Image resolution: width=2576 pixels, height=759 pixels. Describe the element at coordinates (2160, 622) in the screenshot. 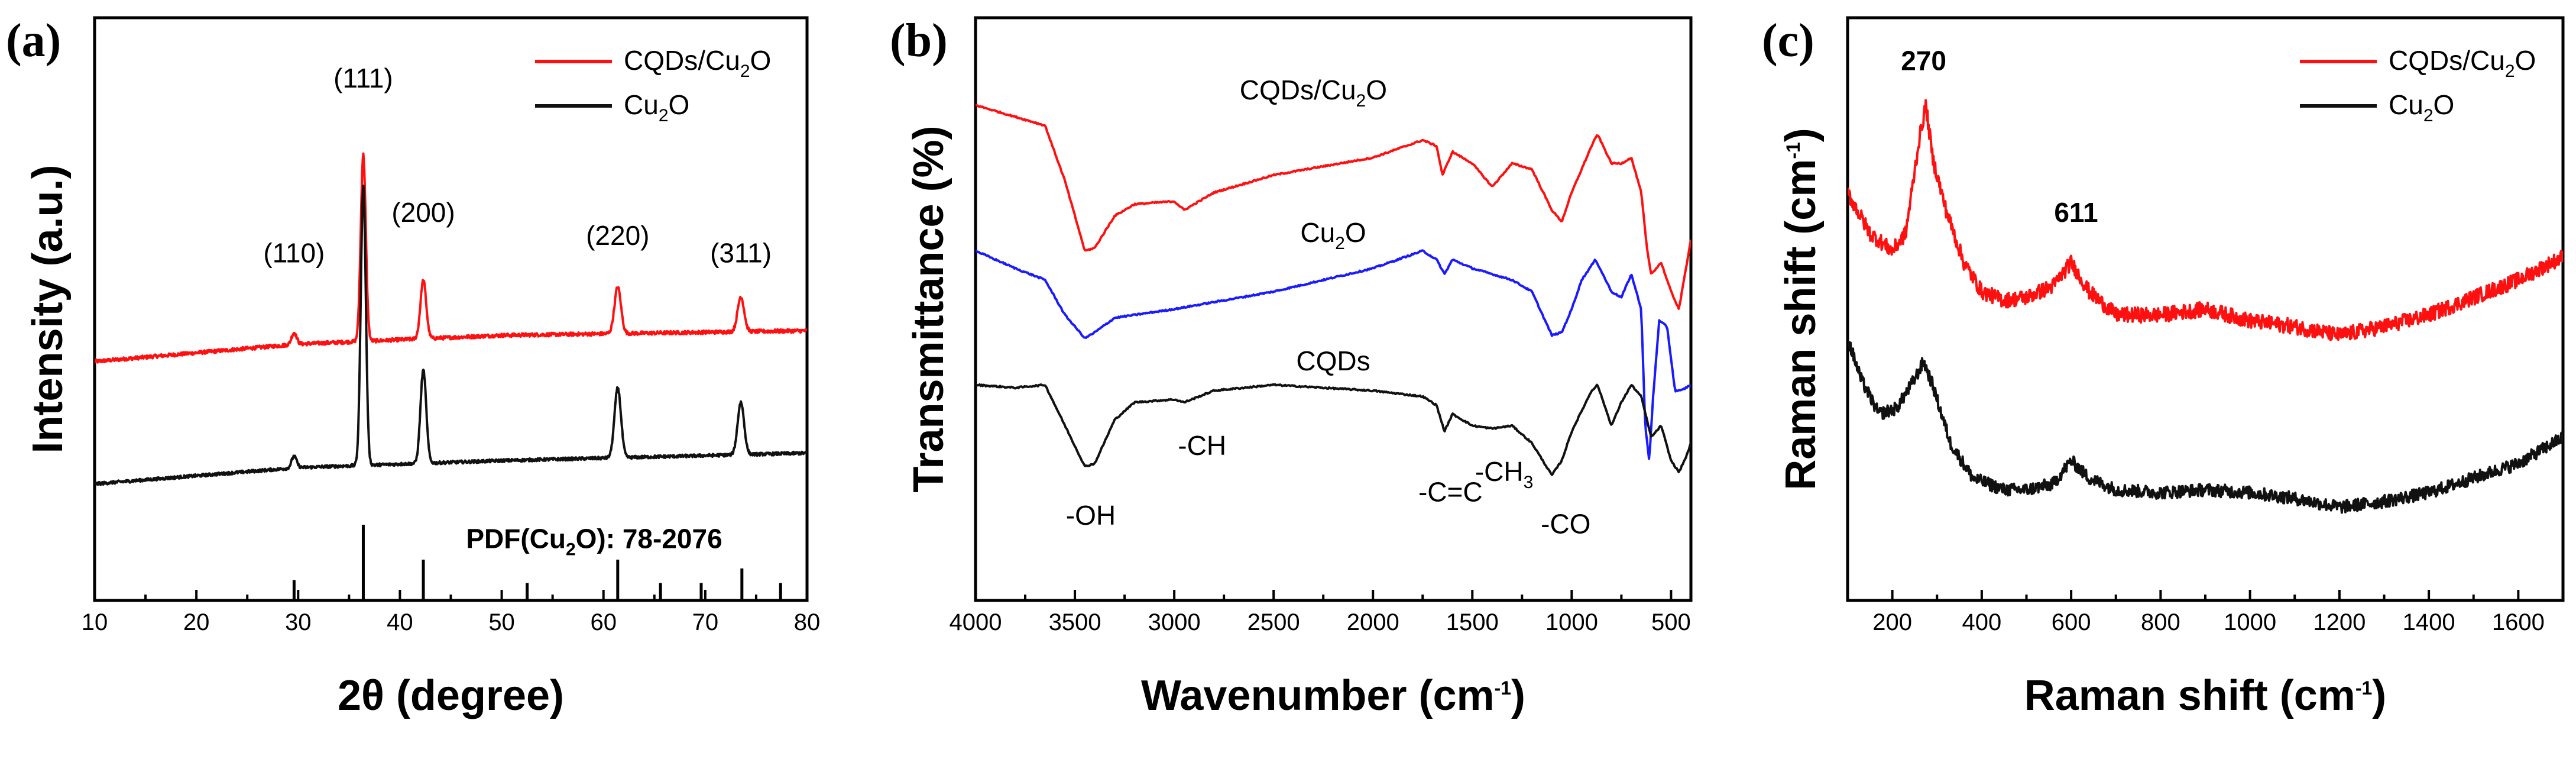

I see `x-tick-label: 800` at that location.